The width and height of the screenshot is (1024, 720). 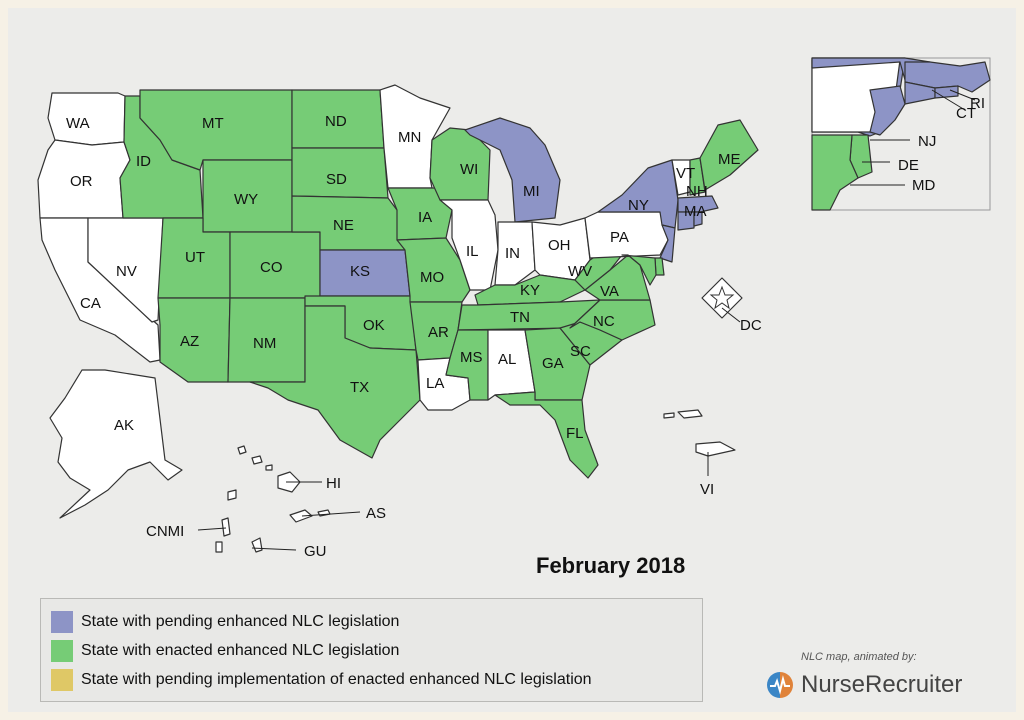 What do you see at coordinates (575, 433) in the screenshot?
I see `label-FL: FL` at bounding box center [575, 433].